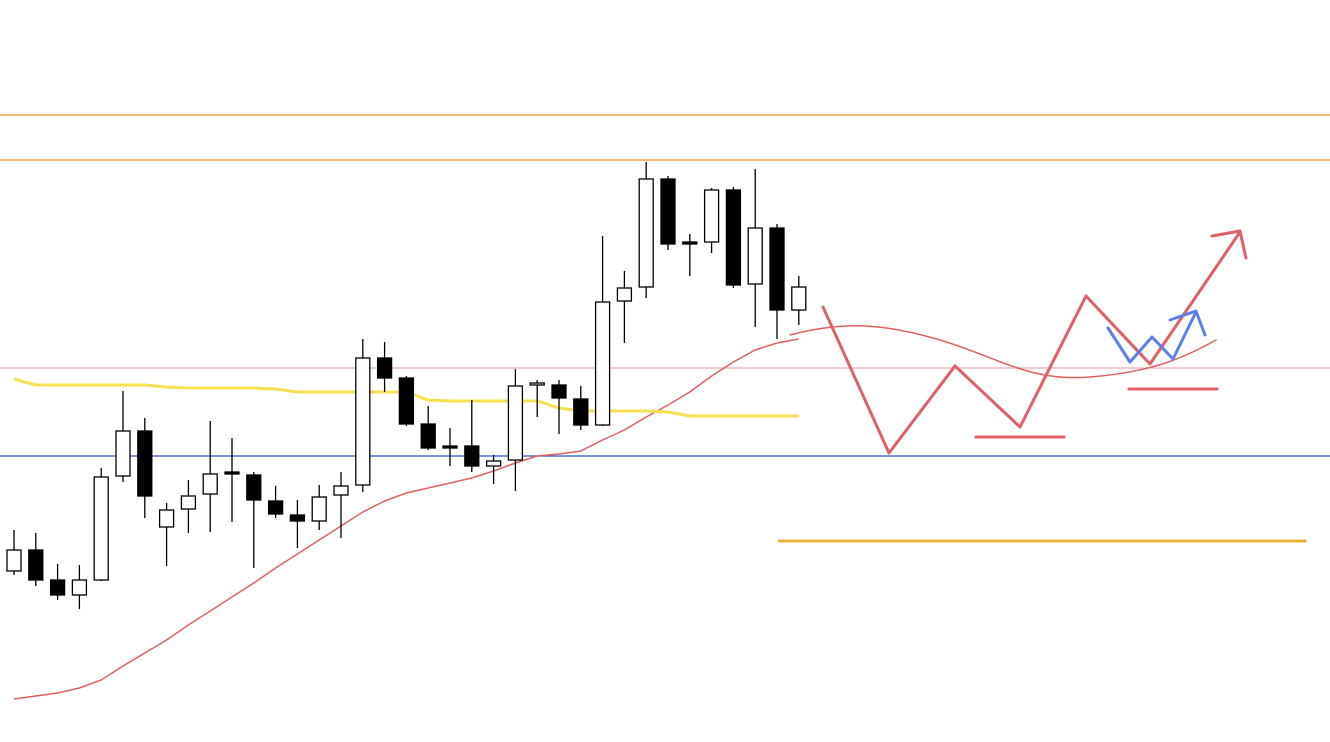  I want to click on scenario-small-arrowhead, so click(1187, 323).